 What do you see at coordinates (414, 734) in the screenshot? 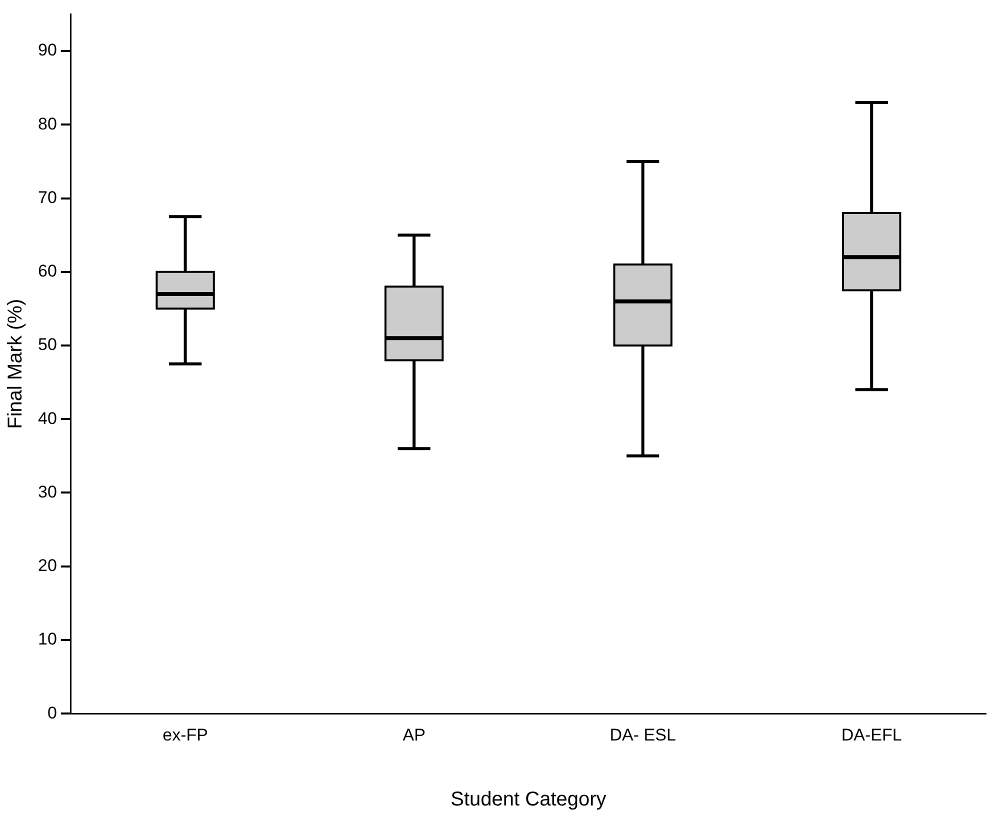
I see `x-tick-label: AP` at bounding box center [414, 734].